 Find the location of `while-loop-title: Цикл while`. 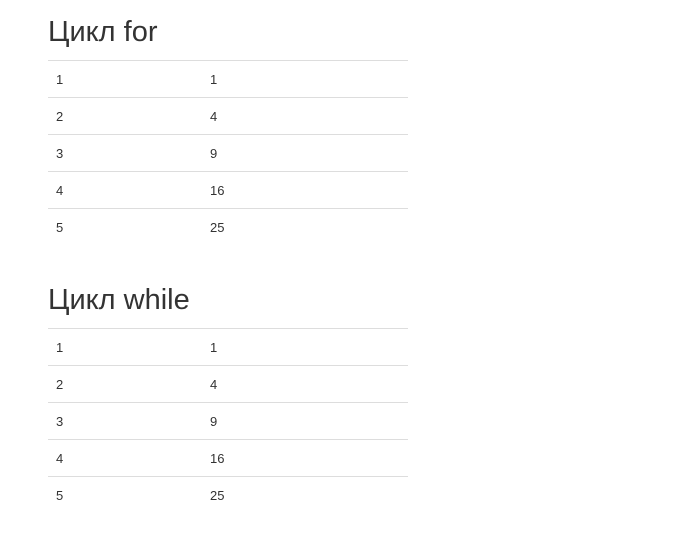

while-loop-title: Цикл while is located at coordinates (119, 300).